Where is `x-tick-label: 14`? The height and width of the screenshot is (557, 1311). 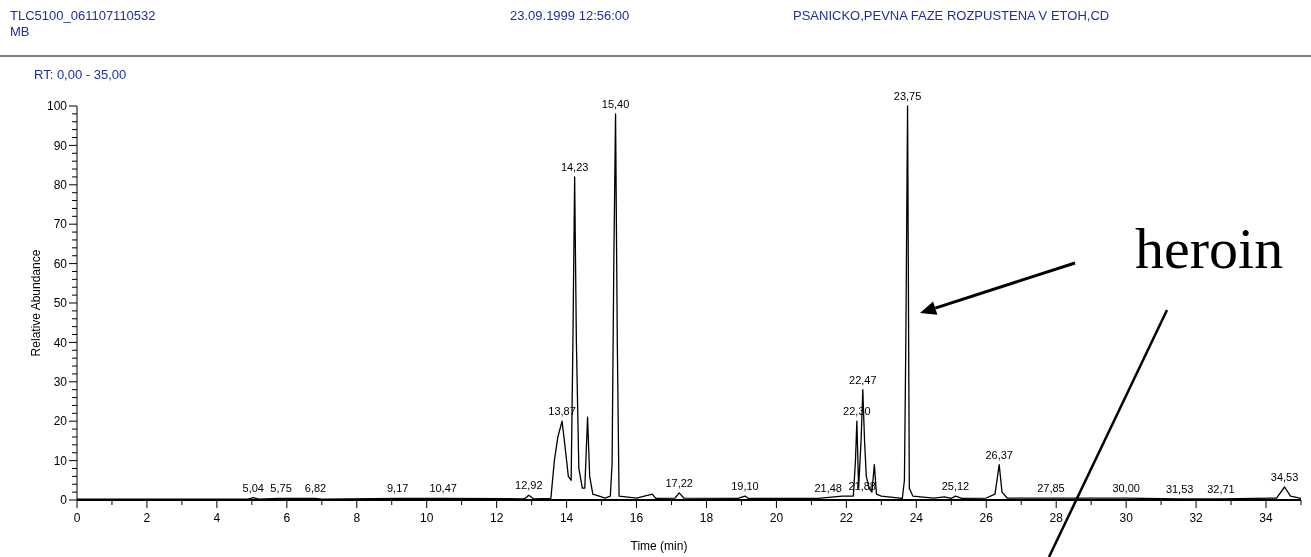 x-tick-label: 14 is located at coordinates (566, 518).